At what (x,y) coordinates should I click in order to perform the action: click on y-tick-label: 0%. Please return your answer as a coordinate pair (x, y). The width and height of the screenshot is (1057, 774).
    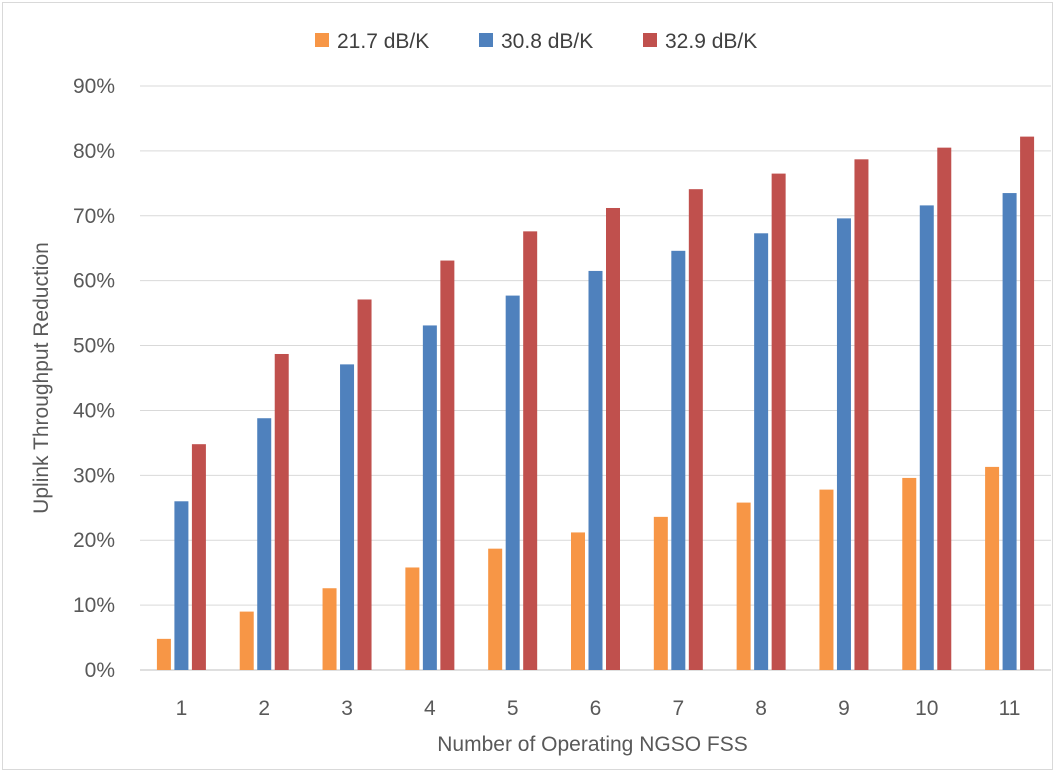
    Looking at the image, I should click on (100, 670).